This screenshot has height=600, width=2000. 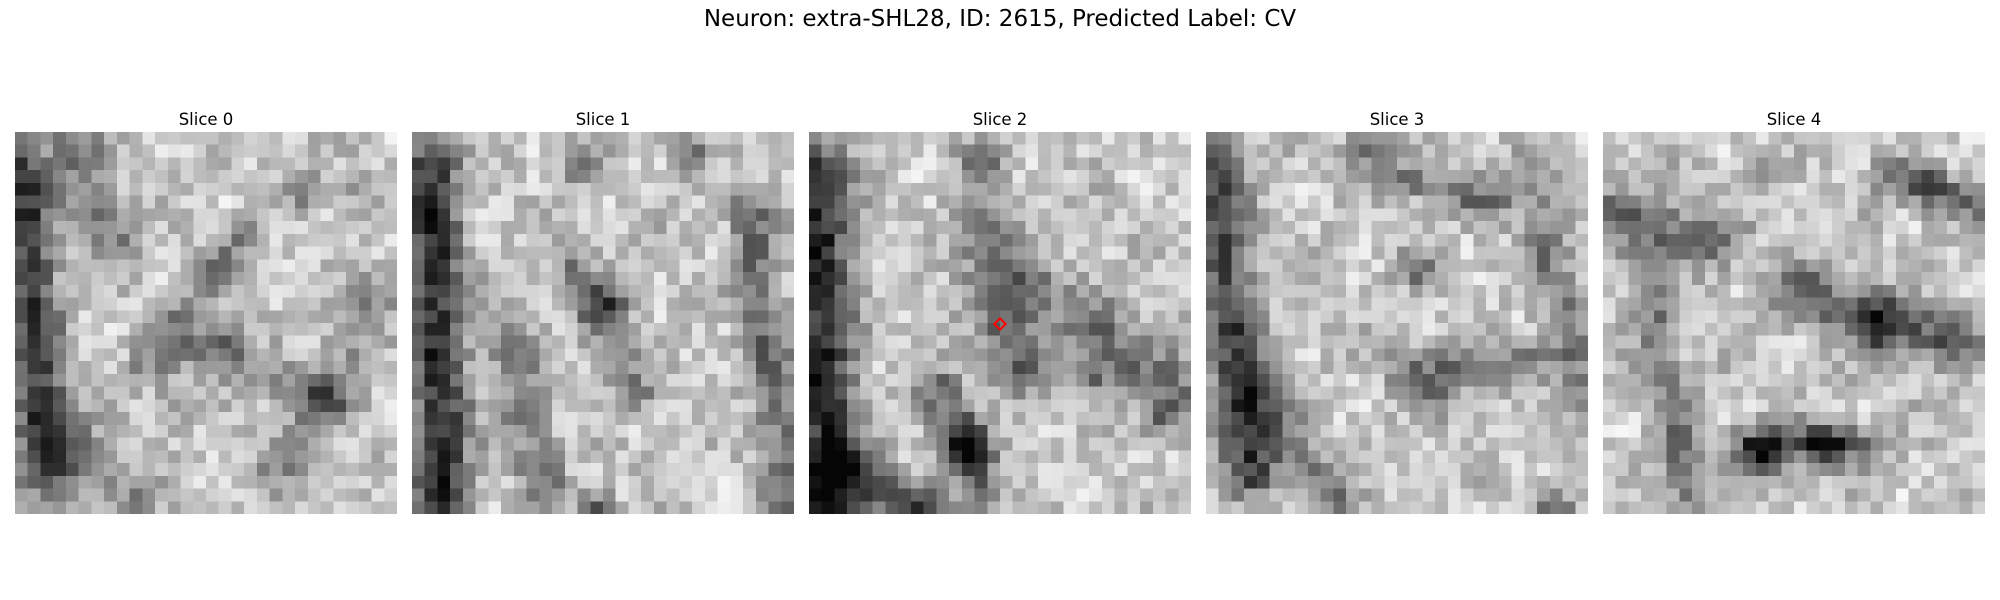 I want to click on slice-panel-2: Slice 2, so click(x=1000, y=311).